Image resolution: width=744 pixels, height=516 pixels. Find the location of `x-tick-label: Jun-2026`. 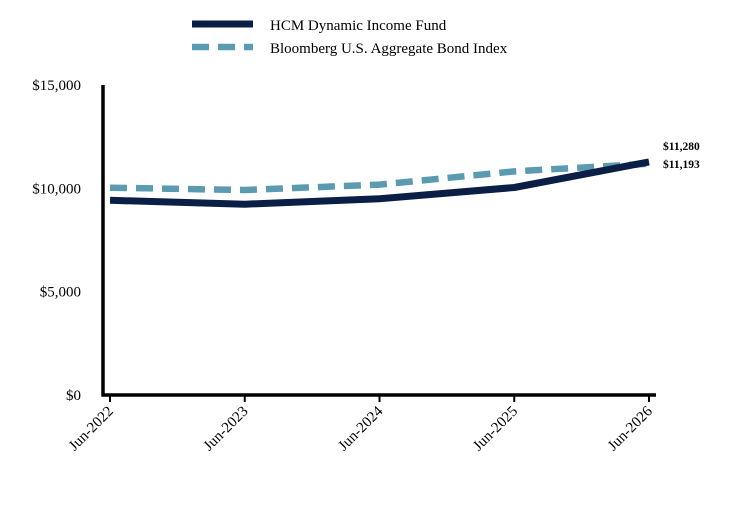

x-tick-label: Jun-2026 is located at coordinates (630, 428).